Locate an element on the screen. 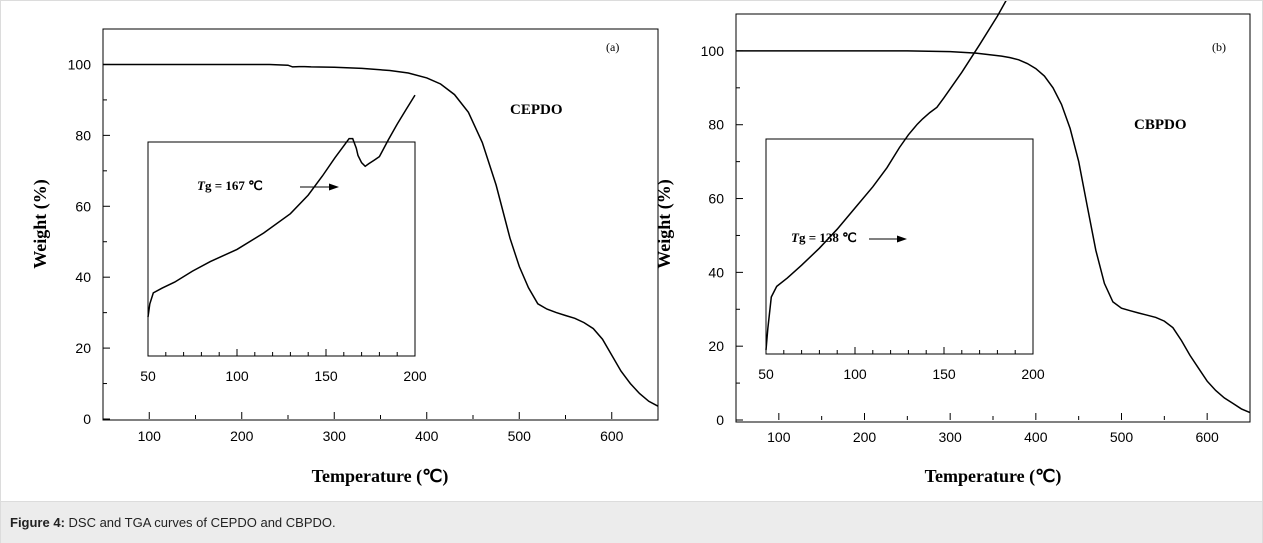 The width and height of the screenshot is (1263, 543). tg-value-label: g = 167 ℃ is located at coordinates (234, 185).